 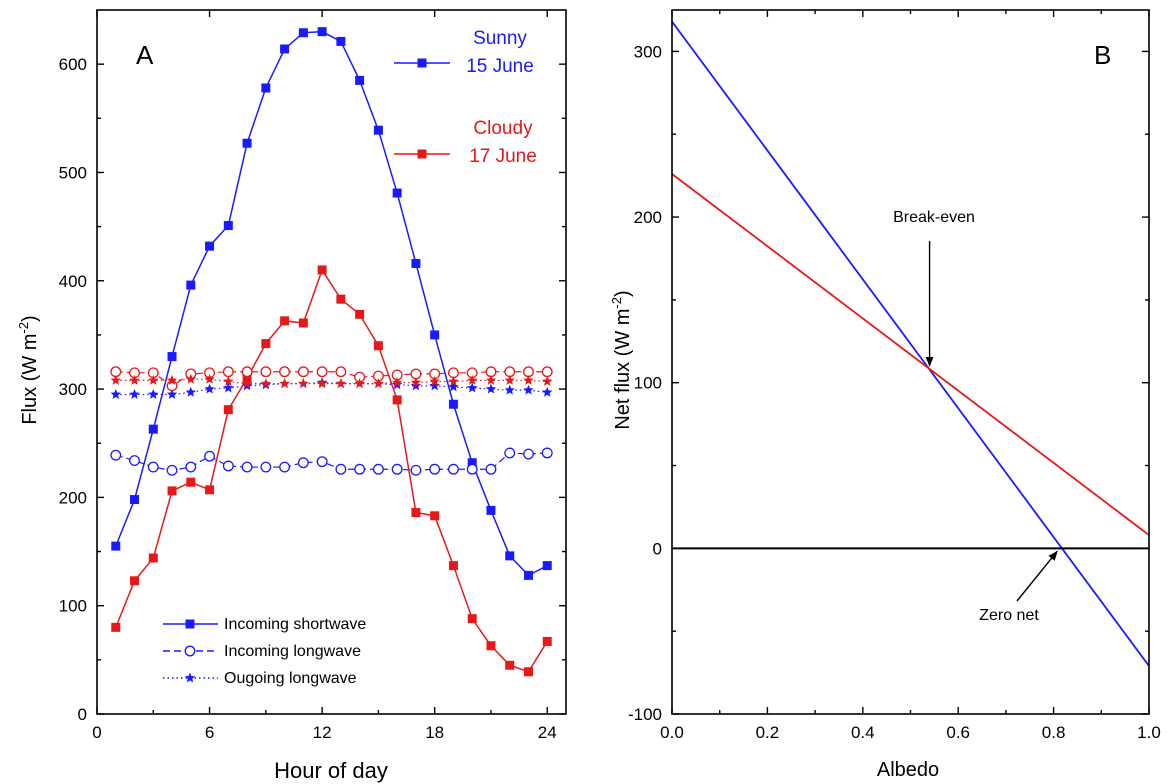 I want to click on legend-entry-incoming-shortwave: Incoming shortwave, so click(x=295, y=624).